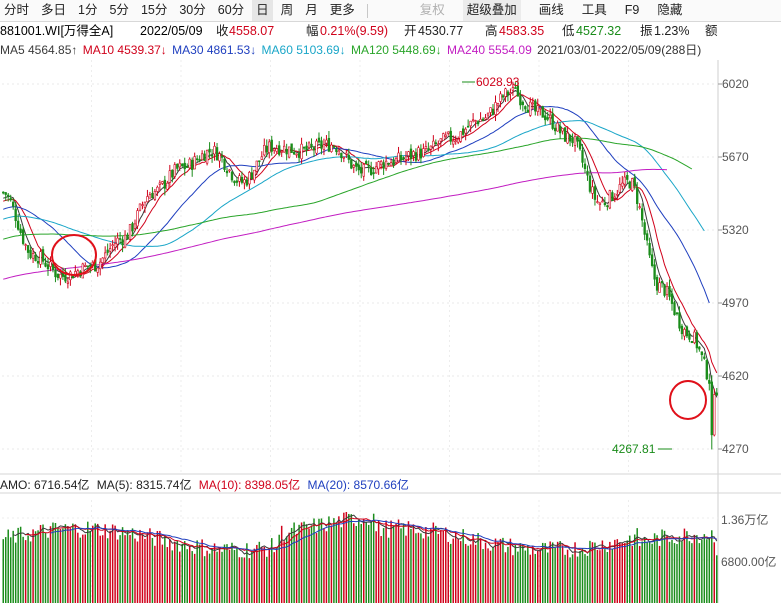  I want to click on tools-button: 工具, so click(594, 10).